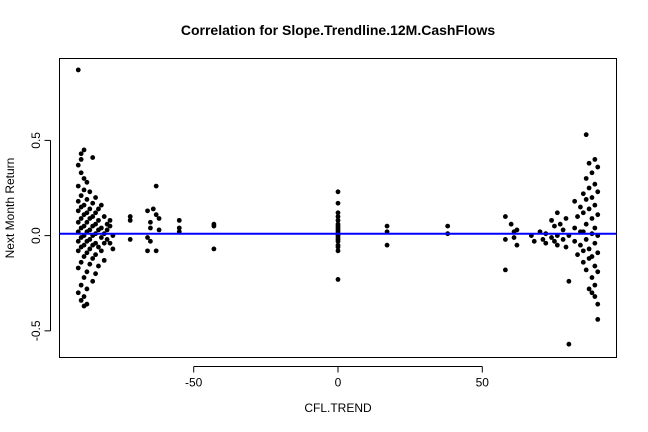 The width and height of the screenshot is (648, 432). Describe the element at coordinates (337, 378) in the screenshot. I see `x-axis: -50 0 50` at that location.